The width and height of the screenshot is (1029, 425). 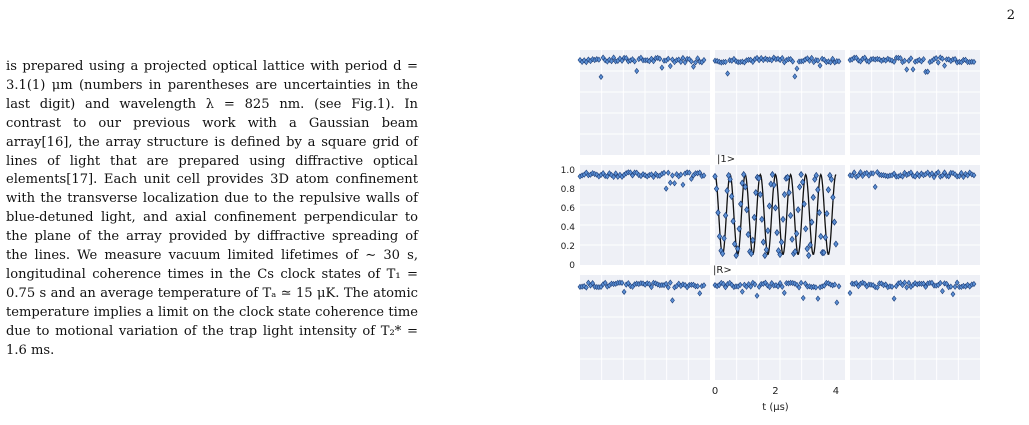 What do you see at coordinates (568, 171) in the screenshot?
I see `y-tick-label: 1.0` at bounding box center [568, 171].